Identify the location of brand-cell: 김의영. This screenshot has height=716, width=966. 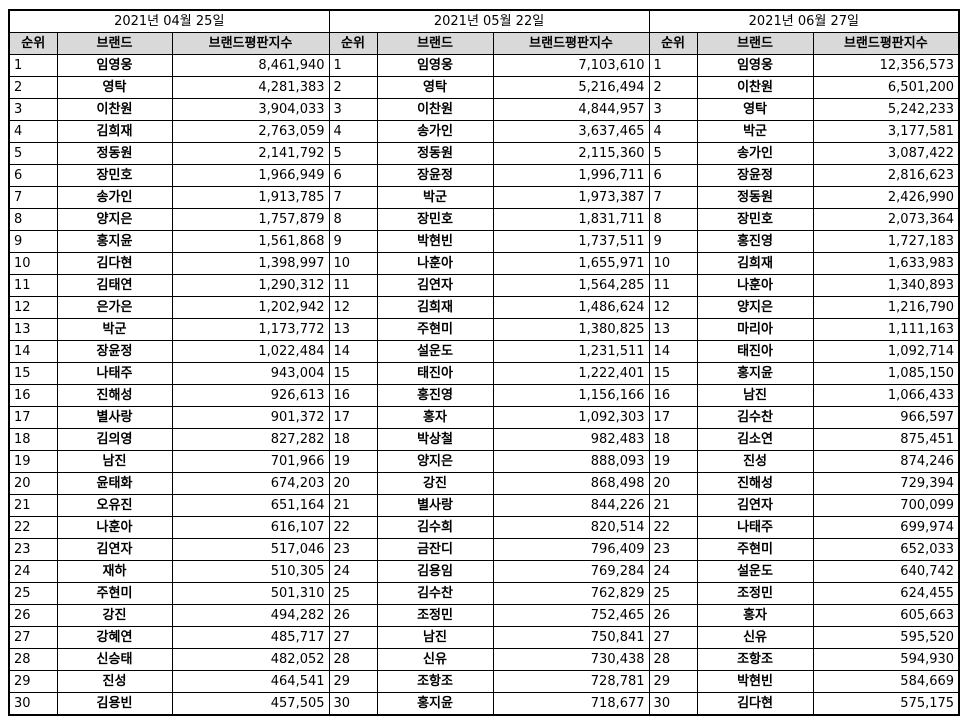
(114, 439).